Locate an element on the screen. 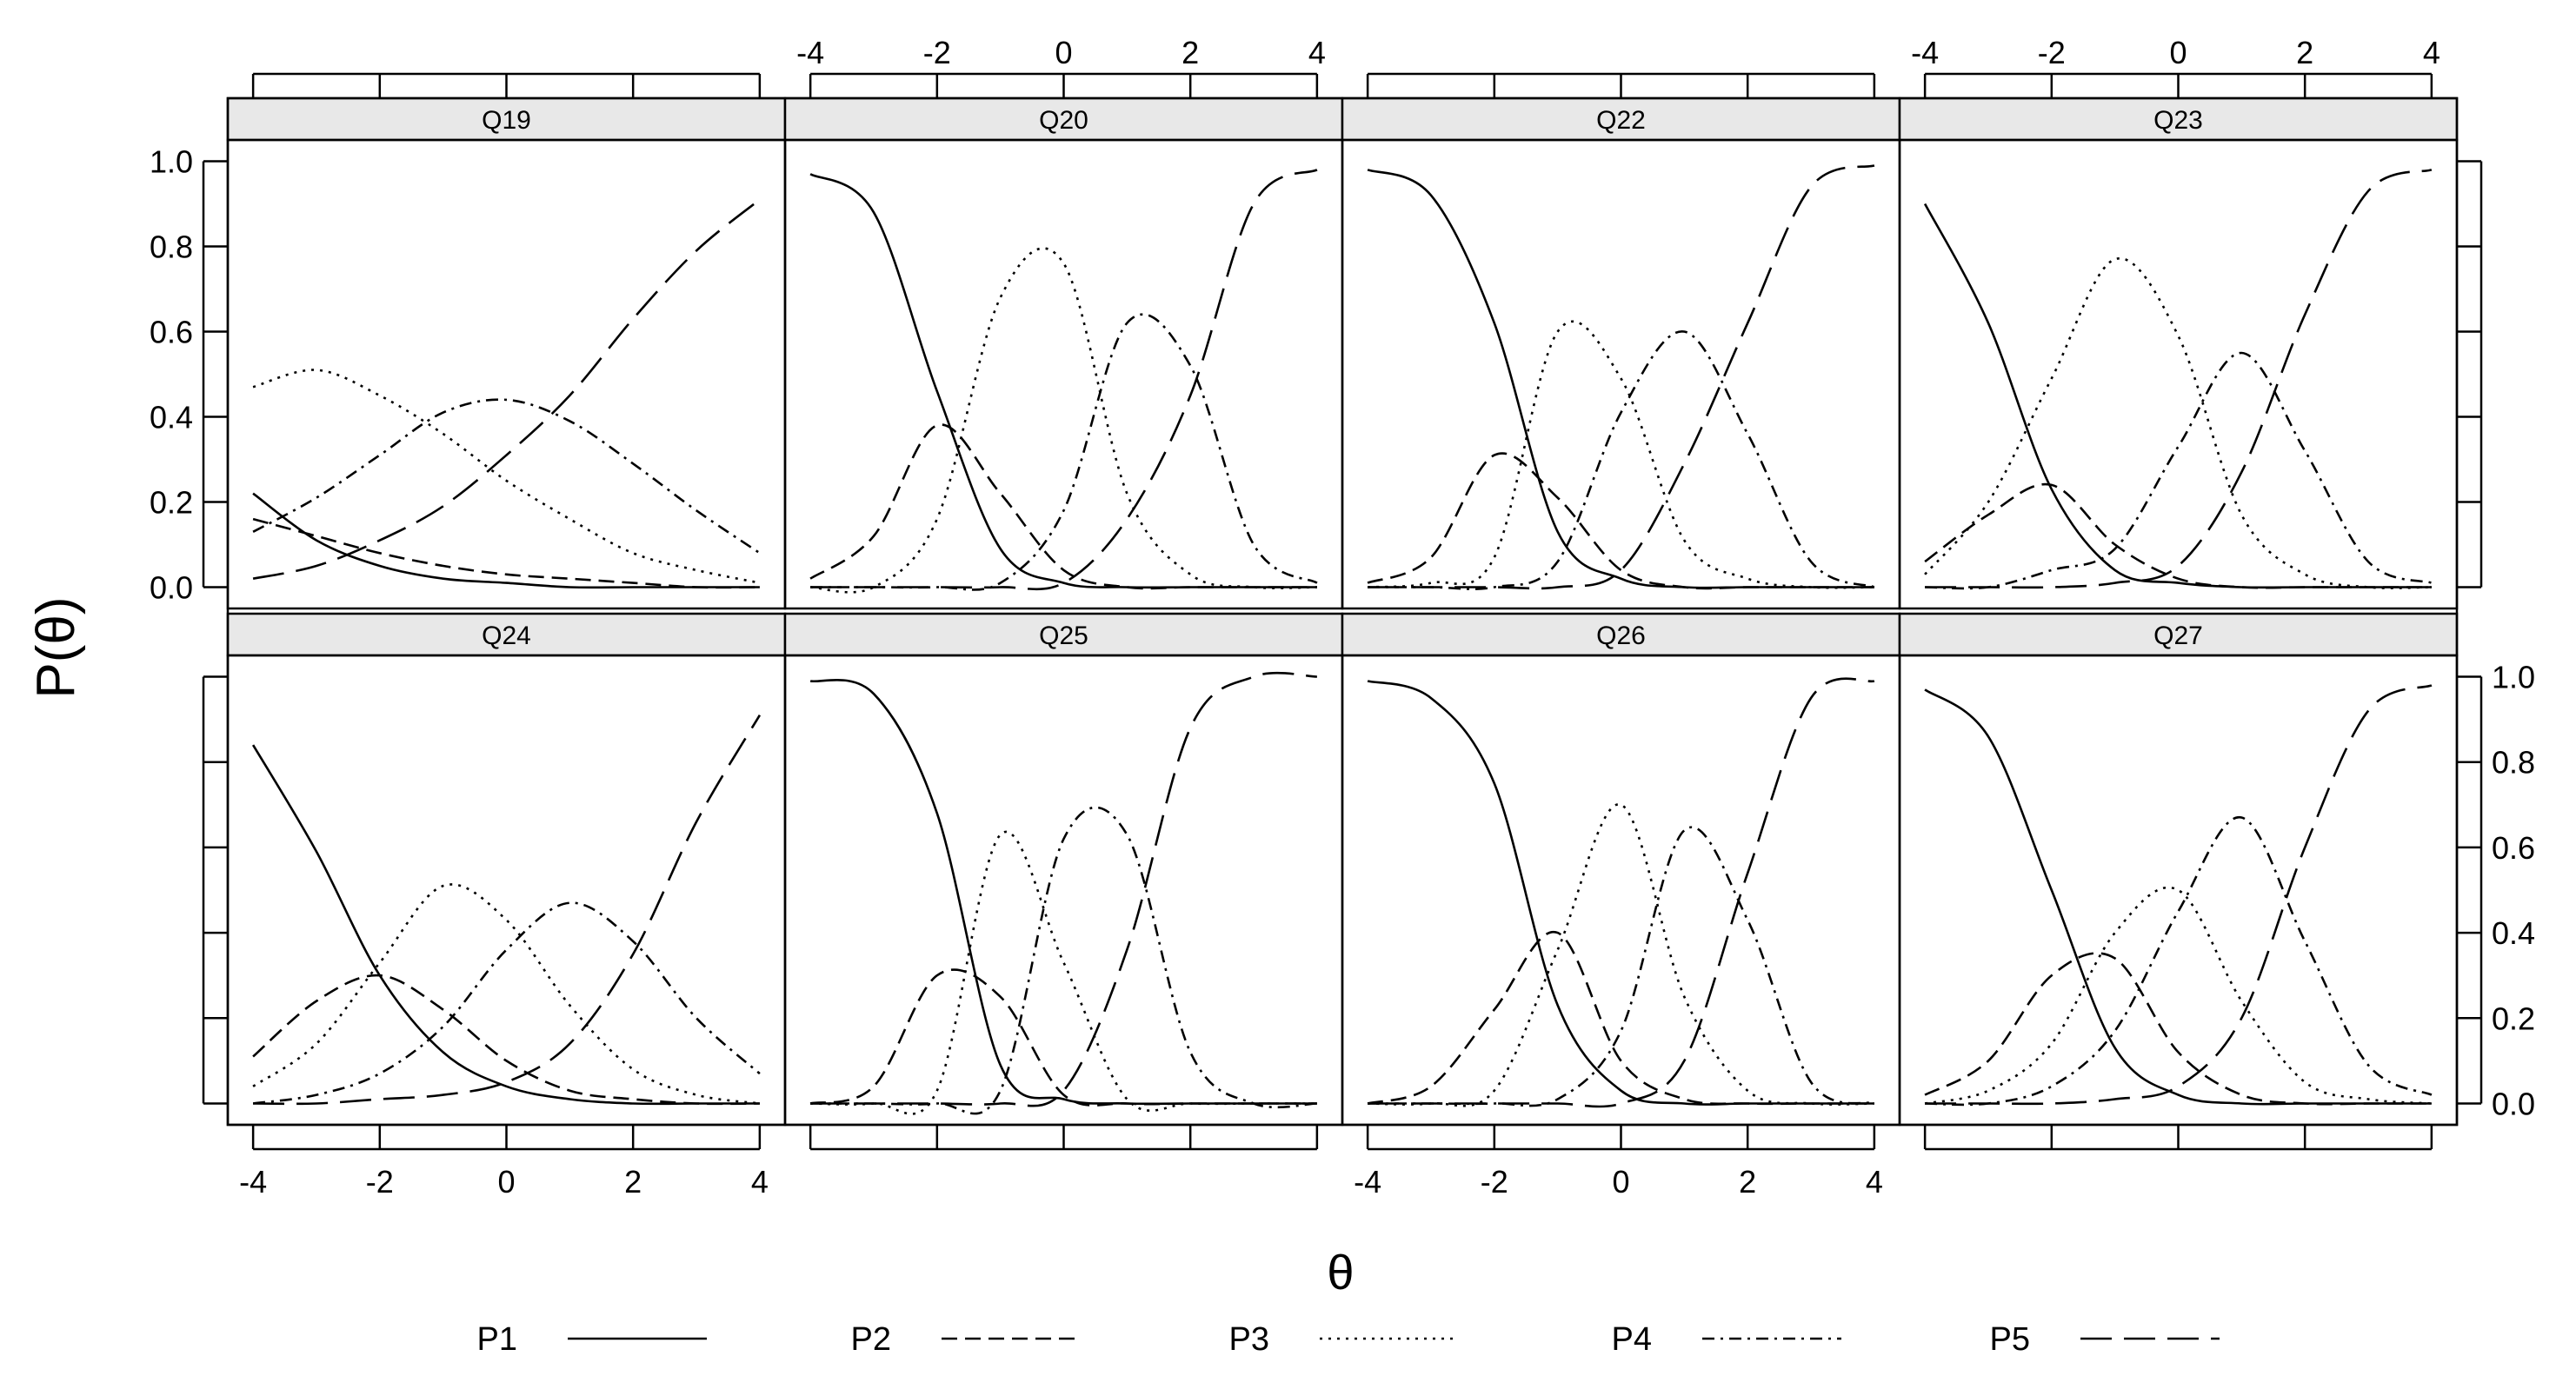 The height and width of the screenshot is (1376, 2576). panel-q26: Q26 is located at coordinates (1621, 869).